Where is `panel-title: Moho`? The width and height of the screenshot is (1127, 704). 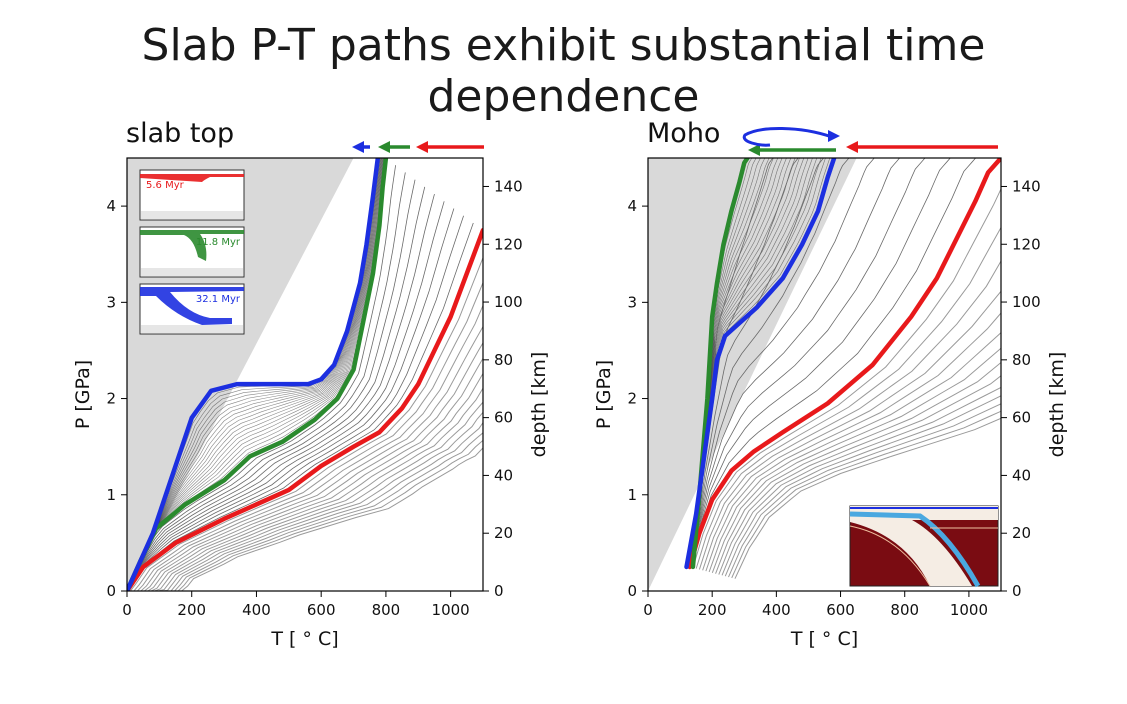 panel-title: Moho is located at coordinates (683, 133).